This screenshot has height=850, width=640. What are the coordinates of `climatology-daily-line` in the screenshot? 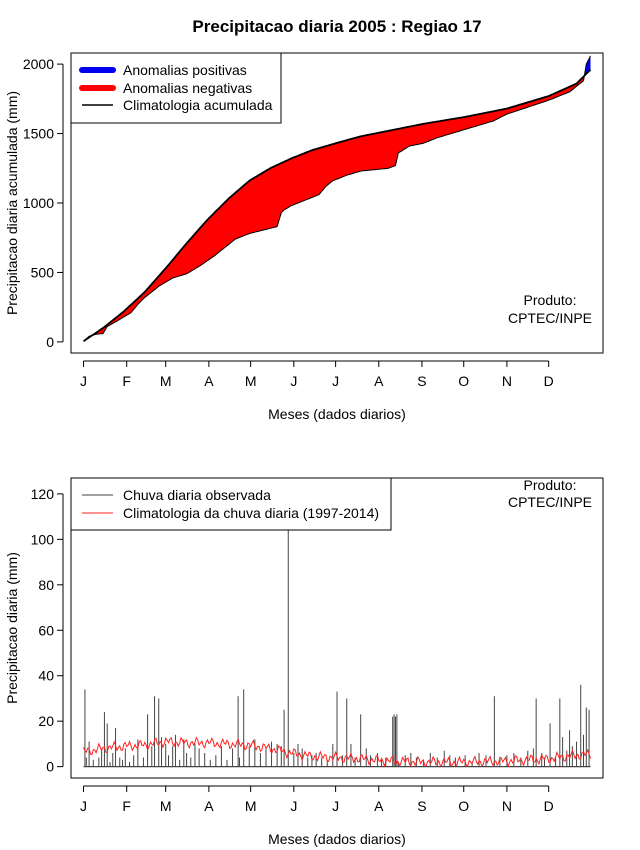 It's located at (337, 752).